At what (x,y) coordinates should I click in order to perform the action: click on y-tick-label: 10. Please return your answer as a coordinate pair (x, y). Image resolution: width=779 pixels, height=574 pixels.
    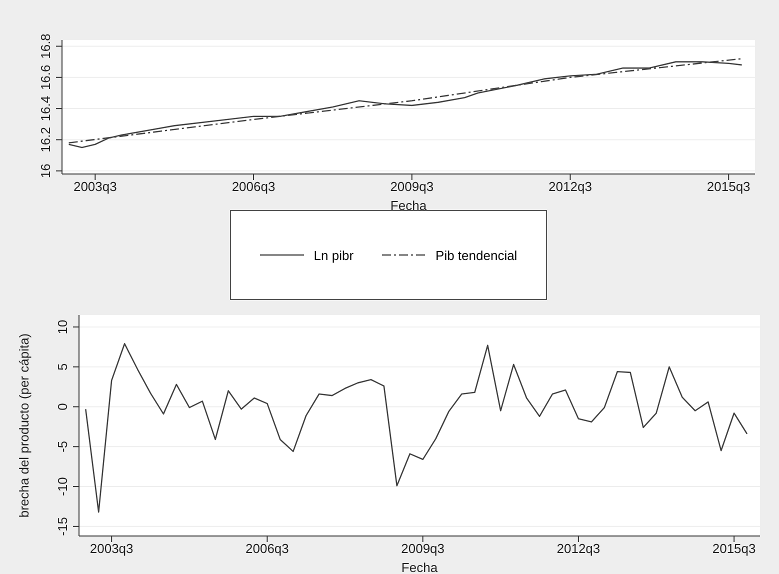
    Looking at the image, I should click on (62, 327).